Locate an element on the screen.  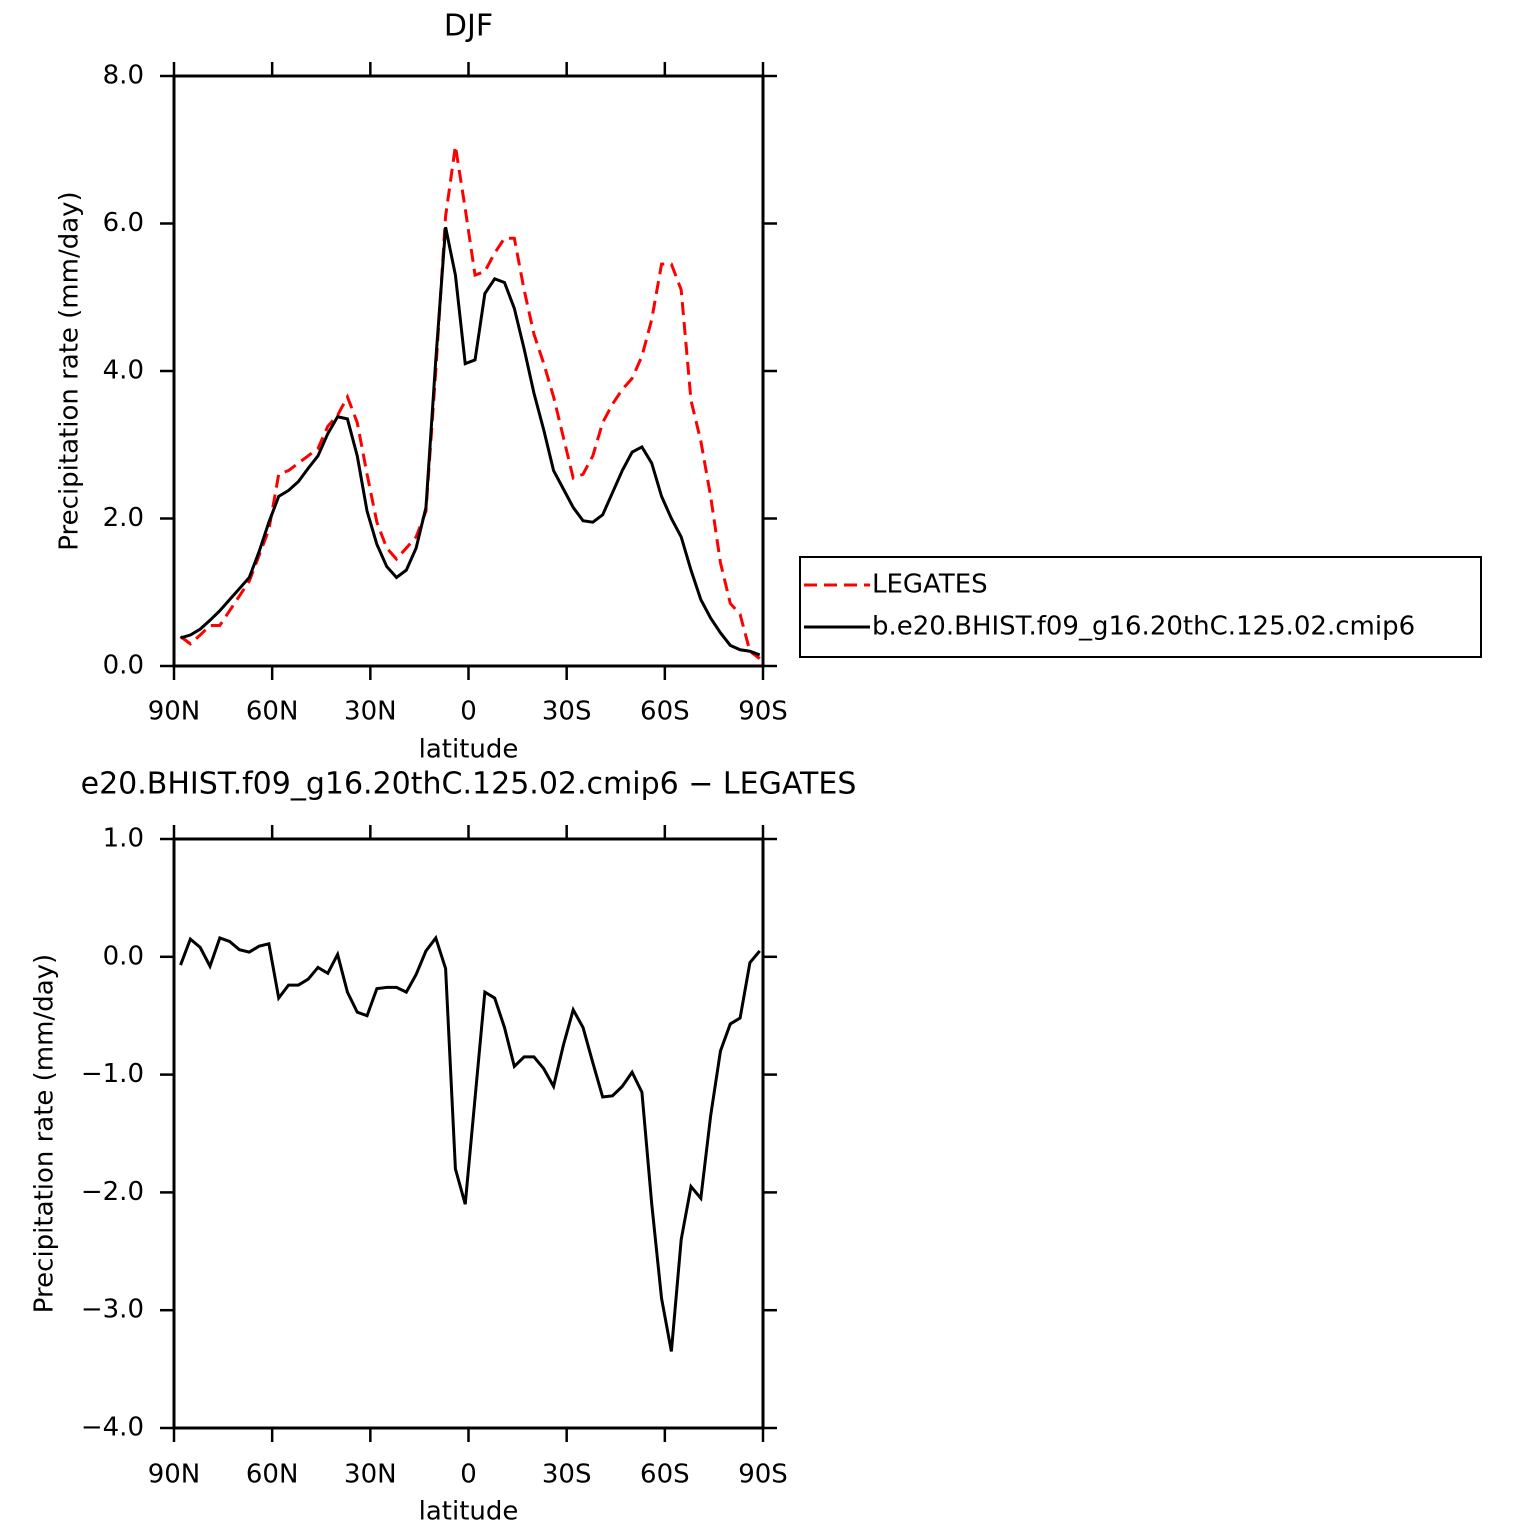
legend-label: LEGATES is located at coordinates (930, 585).